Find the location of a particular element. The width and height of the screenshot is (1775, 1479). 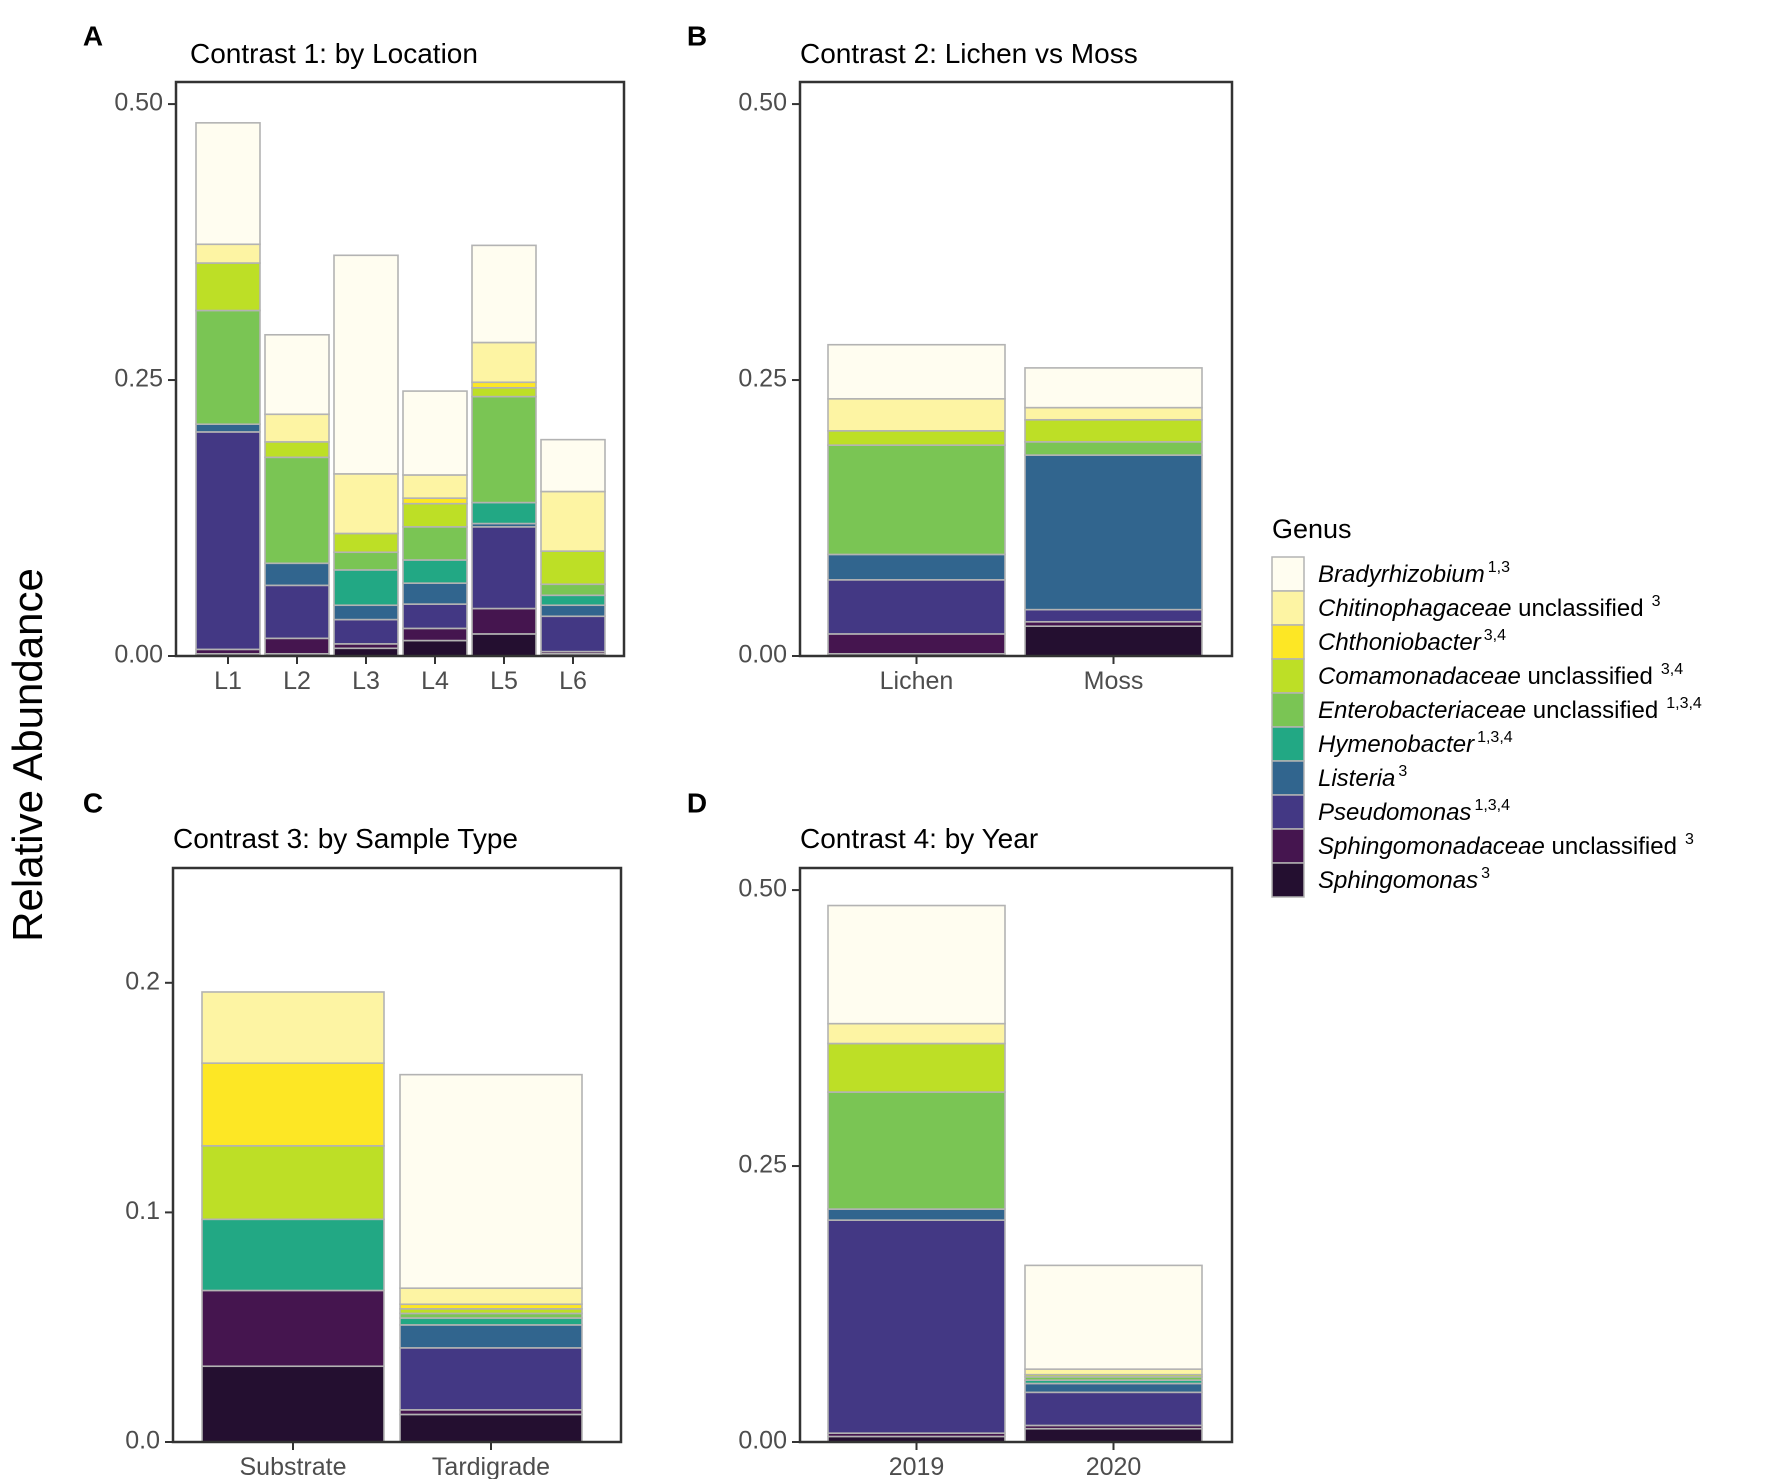

legend-title: Genus is located at coordinates (1312, 529).